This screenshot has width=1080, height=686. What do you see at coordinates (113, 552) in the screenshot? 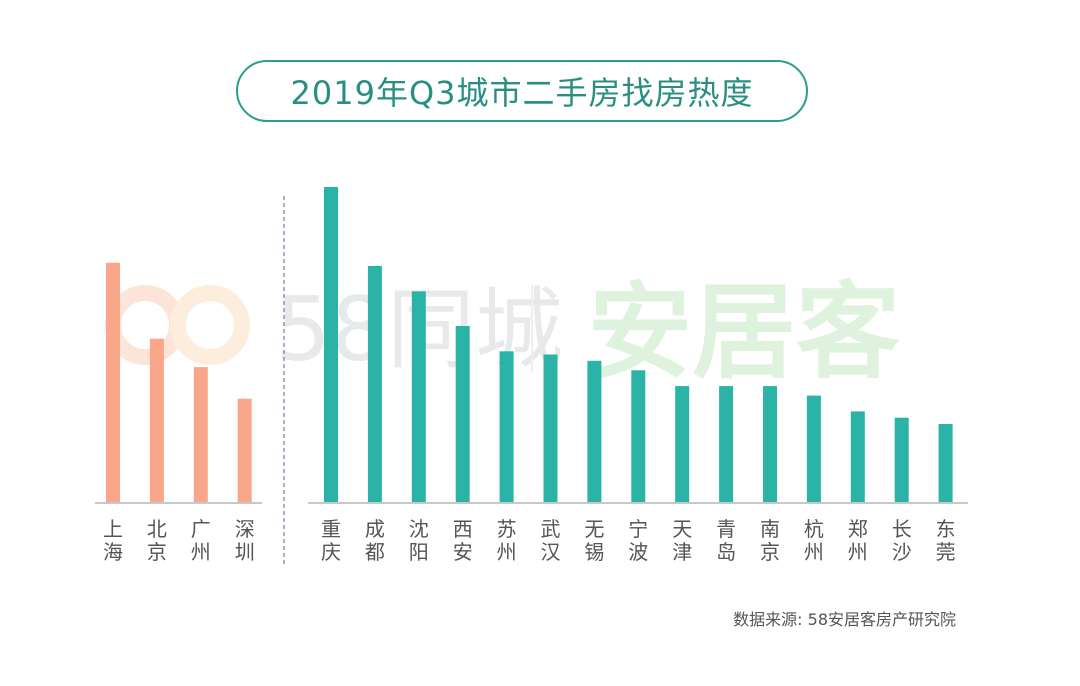
I see `tick-label-上海-1: 海` at bounding box center [113, 552].